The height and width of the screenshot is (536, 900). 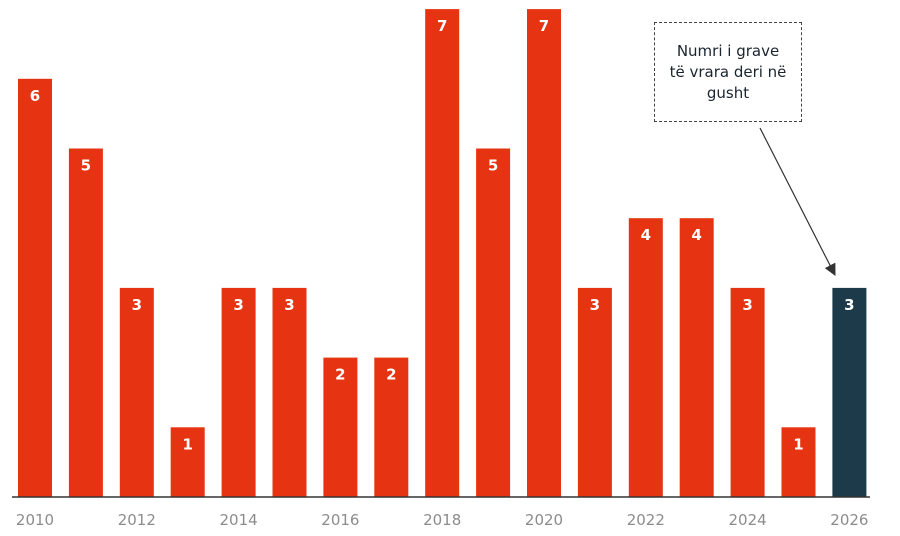 I want to click on bar-value-label-2018: 7, so click(x=442, y=26).